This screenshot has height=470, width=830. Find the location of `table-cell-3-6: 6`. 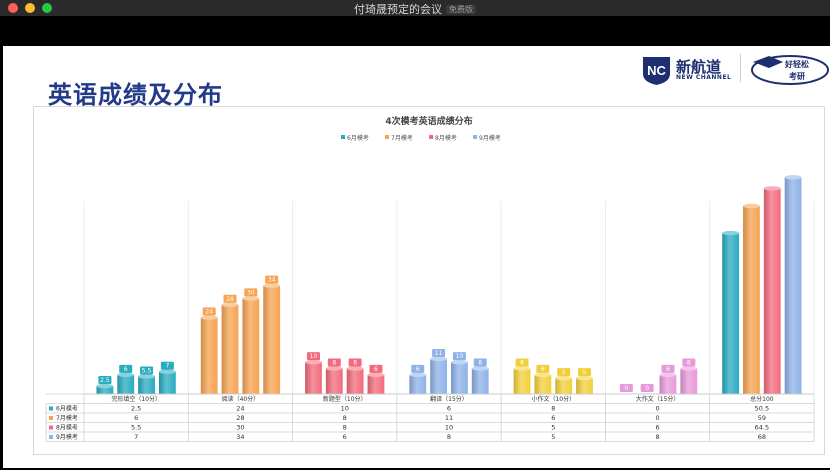

table-cell-3-6: 6 is located at coordinates (658, 428).